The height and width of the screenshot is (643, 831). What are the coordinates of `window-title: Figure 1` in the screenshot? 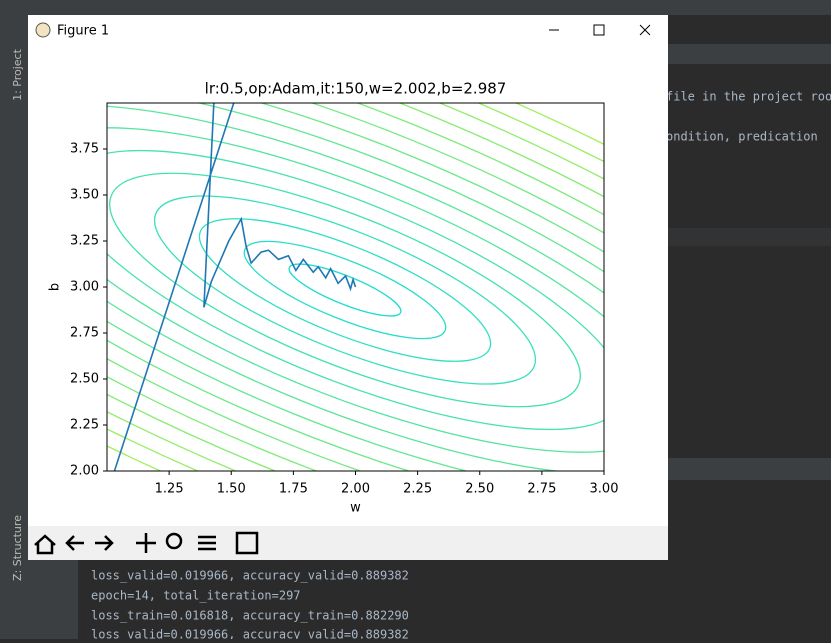 It's located at (83, 31).